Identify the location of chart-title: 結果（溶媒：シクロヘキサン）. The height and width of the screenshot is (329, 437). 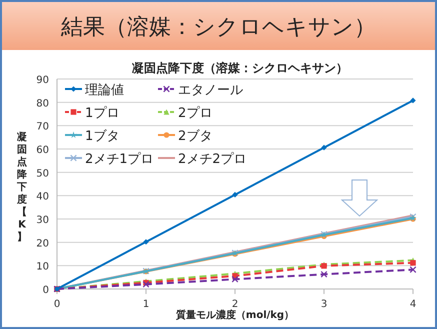
(218, 27).